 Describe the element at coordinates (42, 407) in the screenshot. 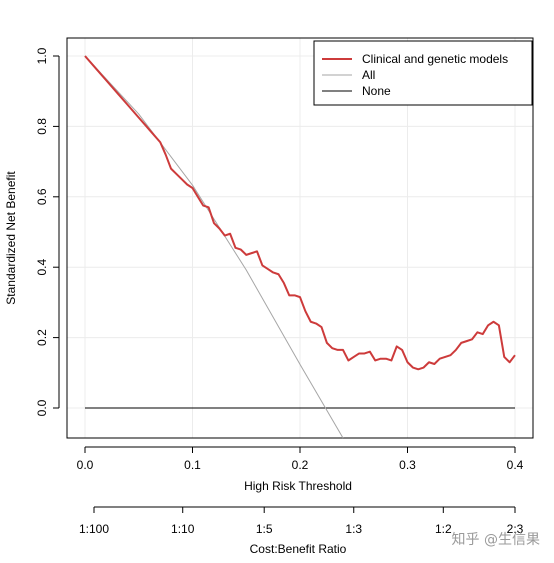

I see `y-tick-label-0: 0.0` at that location.